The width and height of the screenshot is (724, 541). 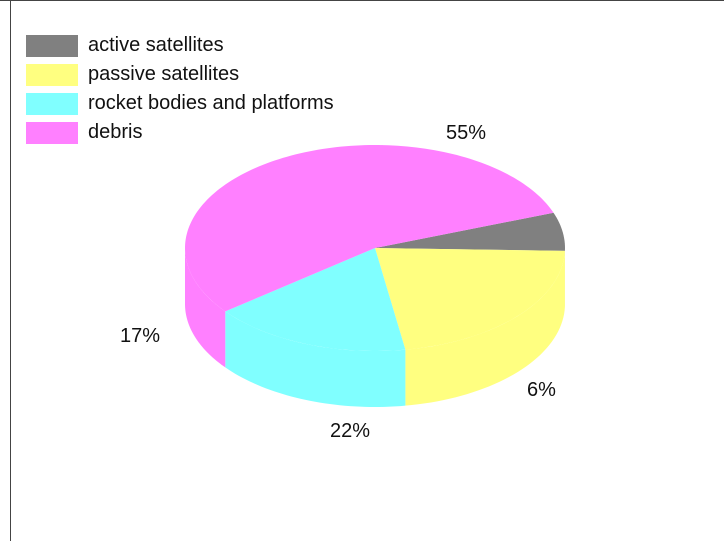 I want to click on data-label-active-satellites: 6%, so click(x=541, y=390).